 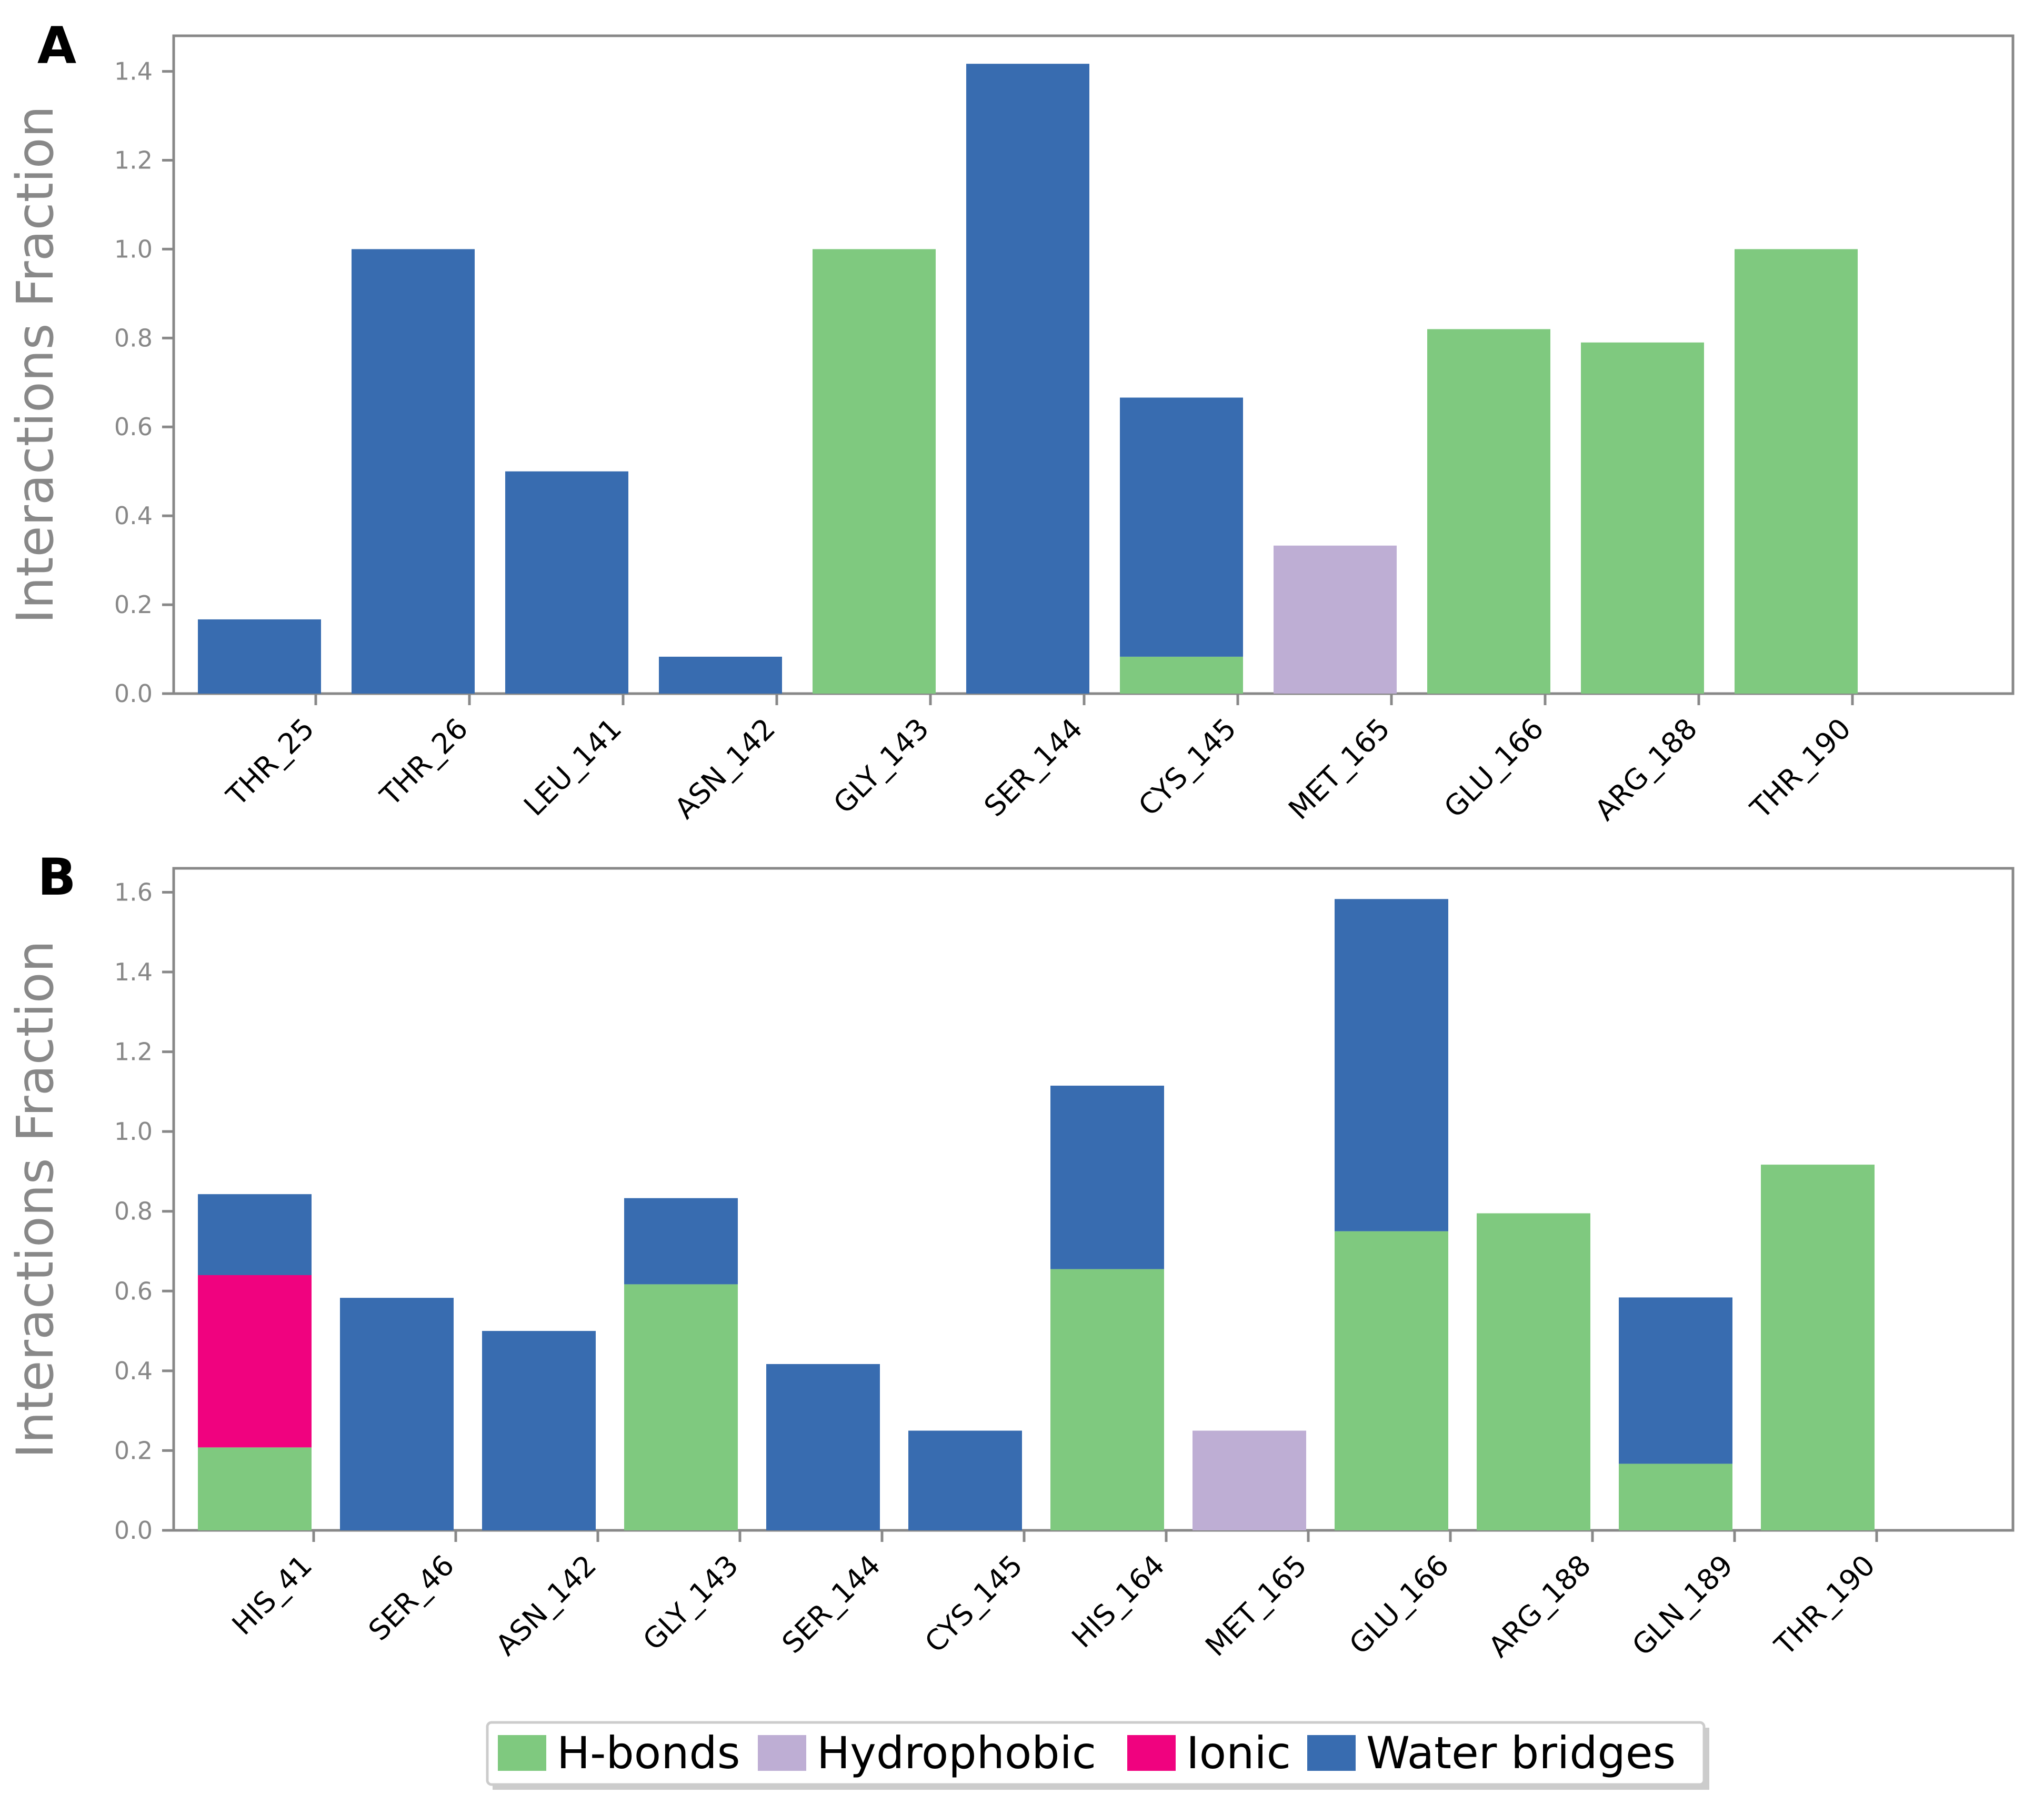 I want to click on legend-label-hbonds: H-bonds, so click(x=648, y=1753).